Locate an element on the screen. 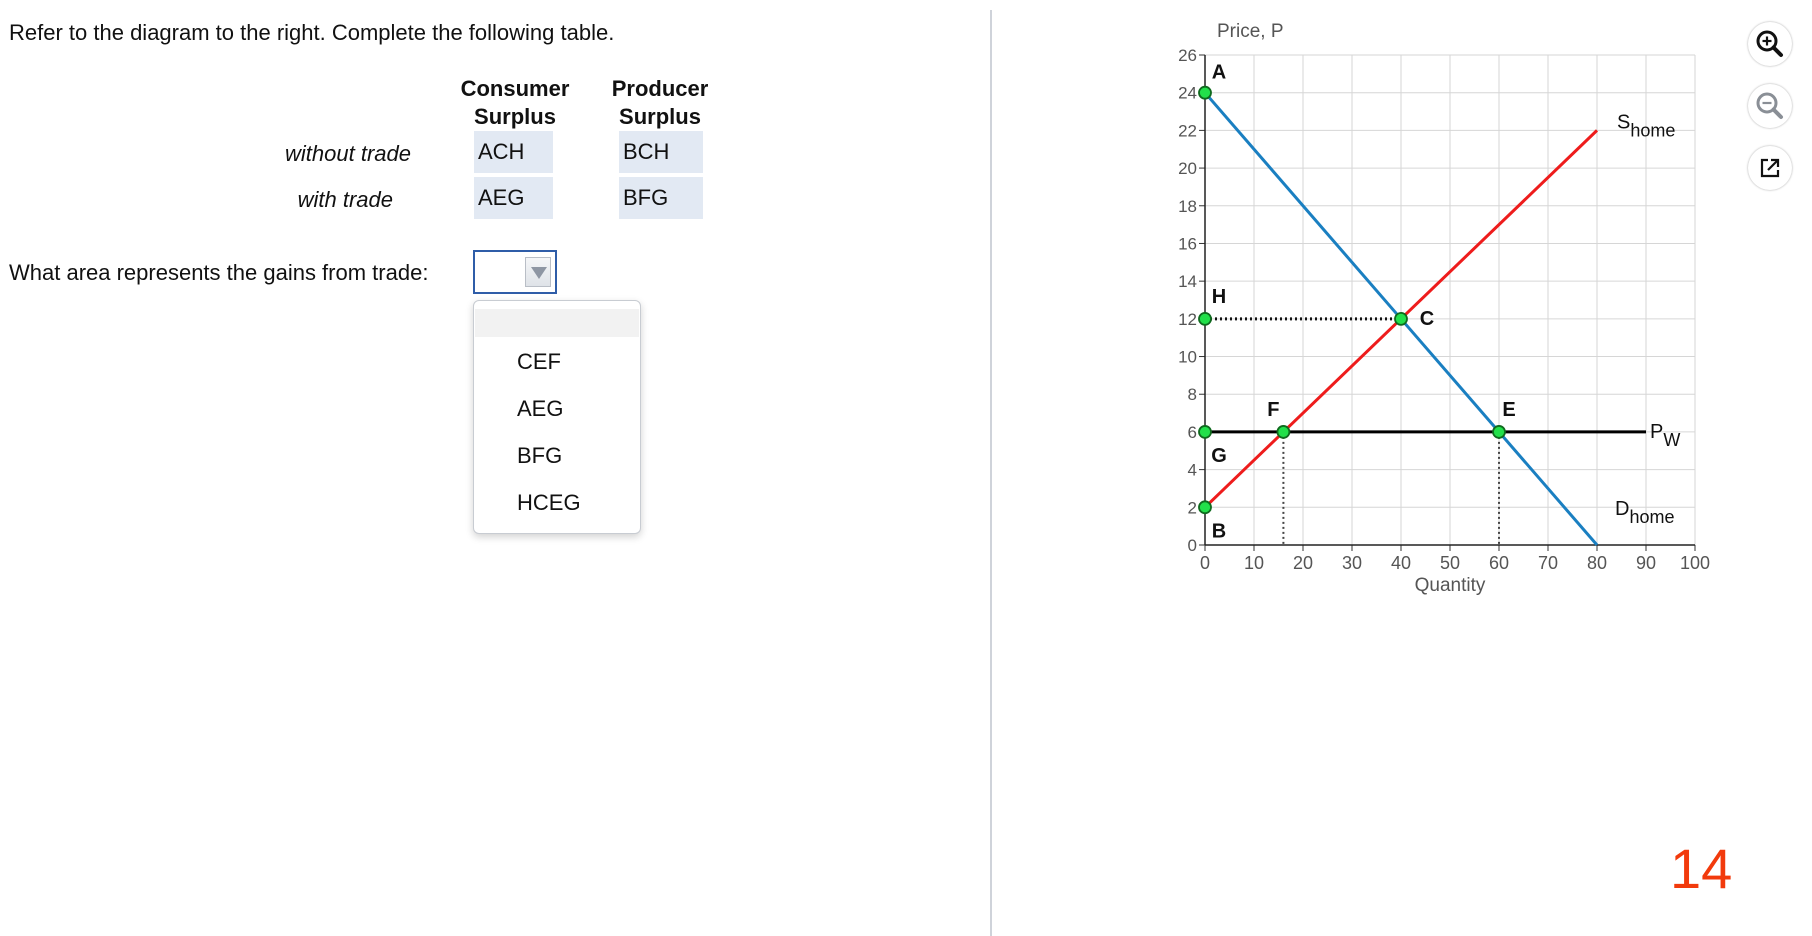  point-label-c: C is located at coordinates (1427, 319).